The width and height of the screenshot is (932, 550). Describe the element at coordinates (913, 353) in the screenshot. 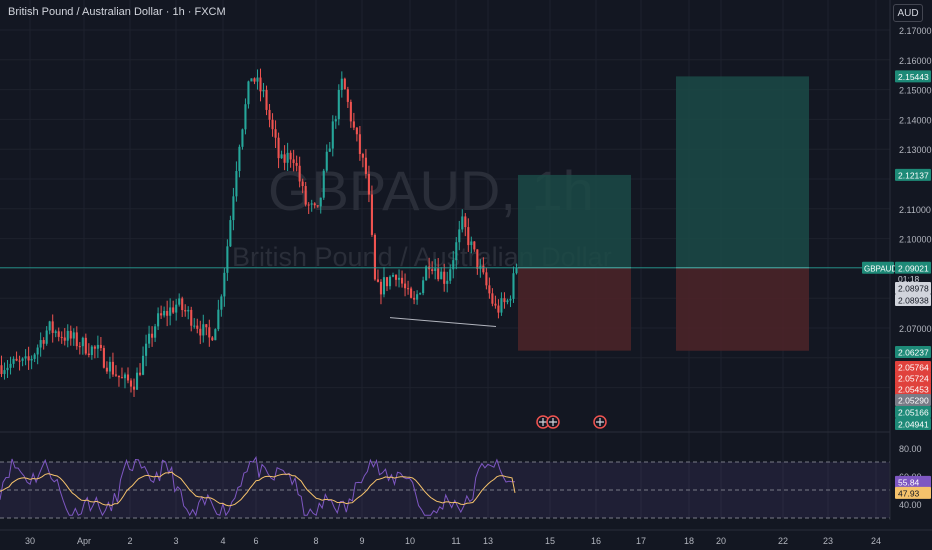

I see `price-level-1: 2.06237` at that location.